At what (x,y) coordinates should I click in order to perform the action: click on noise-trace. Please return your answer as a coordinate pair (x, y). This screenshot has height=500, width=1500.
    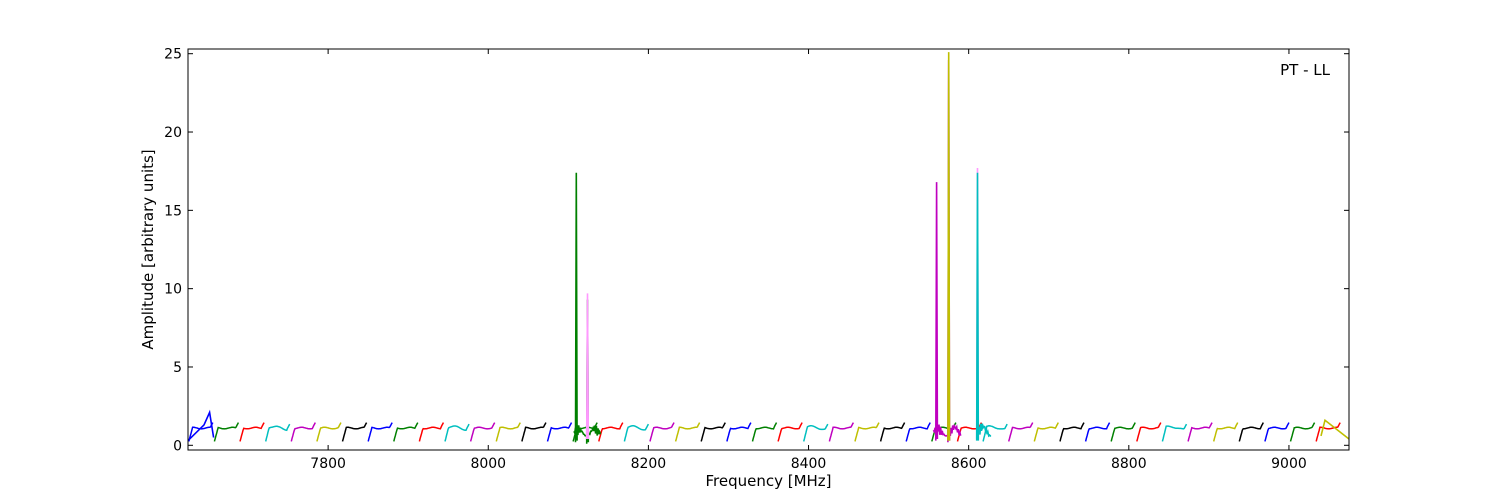
    Looking at the image, I should click on (984, 430).